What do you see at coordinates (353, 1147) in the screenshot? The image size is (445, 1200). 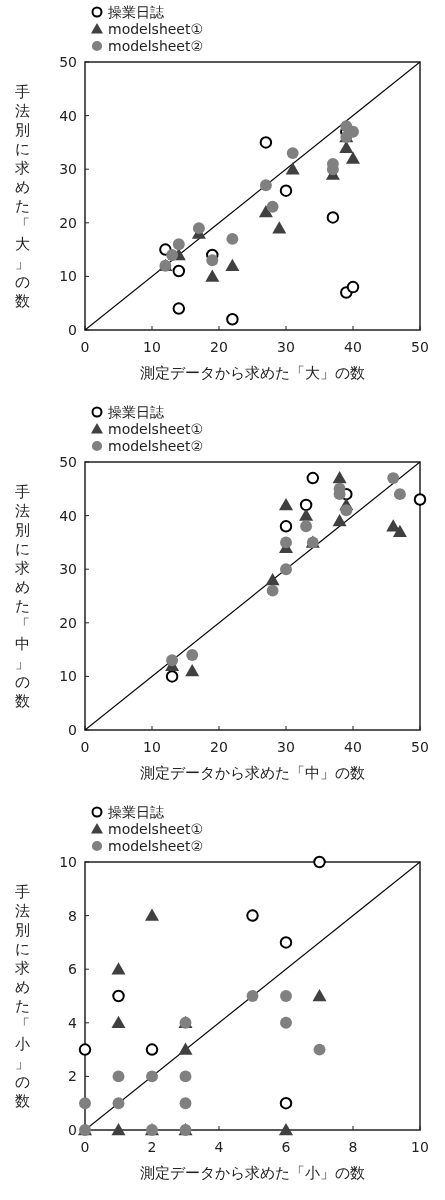 I see `x-tick-label: 8` at bounding box center [353, 1147].